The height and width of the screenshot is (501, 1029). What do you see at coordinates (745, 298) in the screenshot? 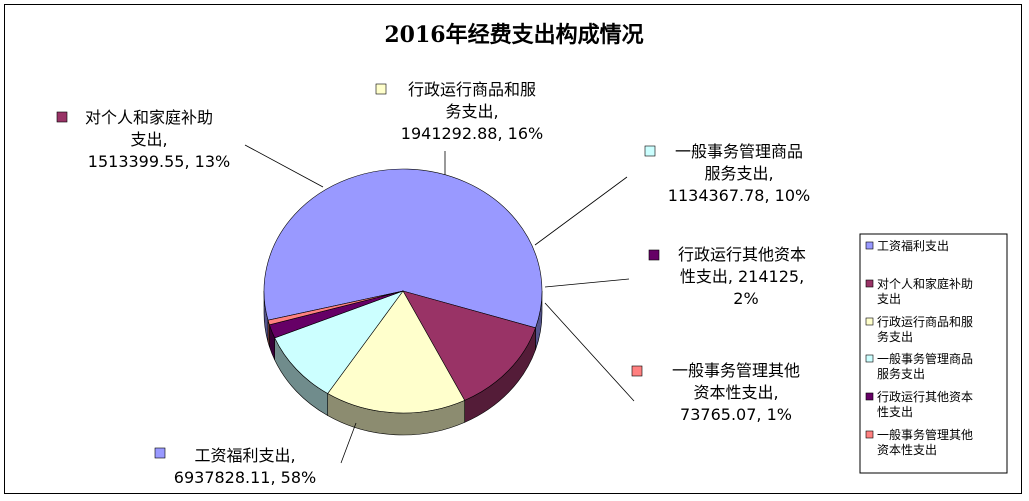
I see `data-label-4-line-2: 2%` at bounding box center [745, 298].